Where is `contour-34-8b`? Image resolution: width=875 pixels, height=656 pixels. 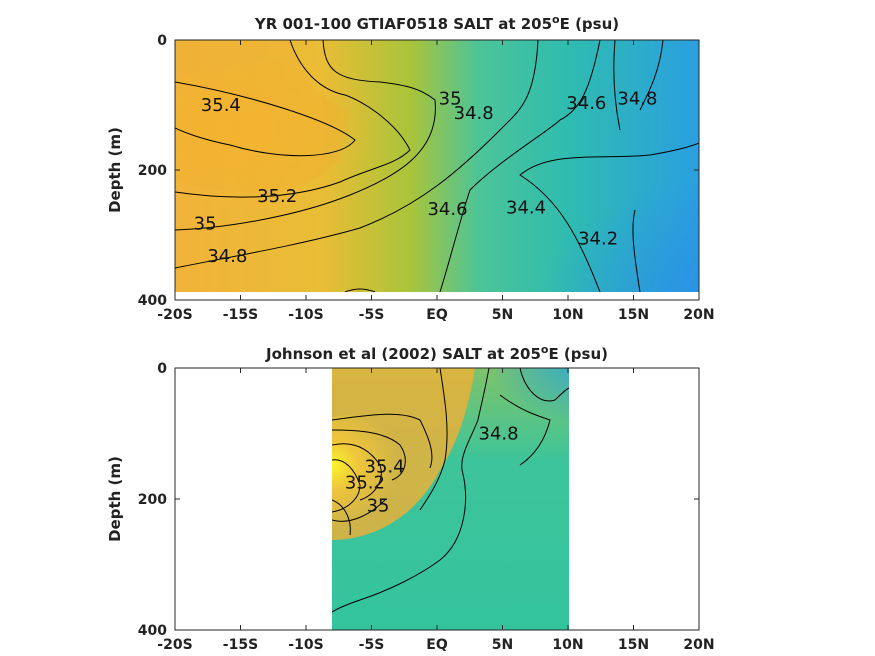
contour-34-8b is located at coordinates (651, 75).